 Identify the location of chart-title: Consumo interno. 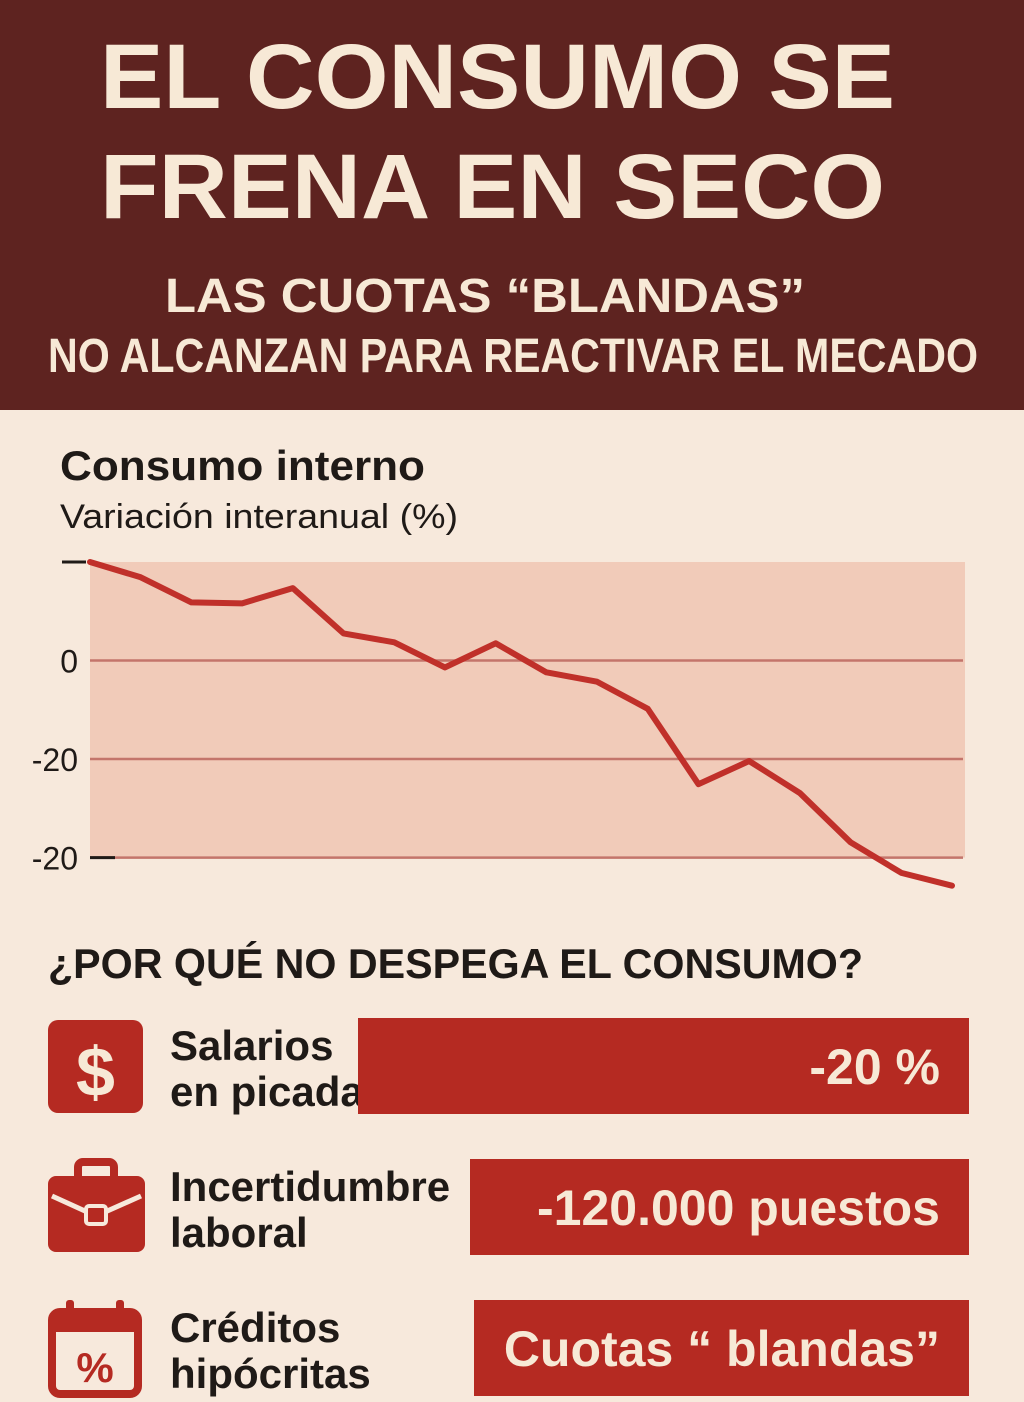
(242, 465).